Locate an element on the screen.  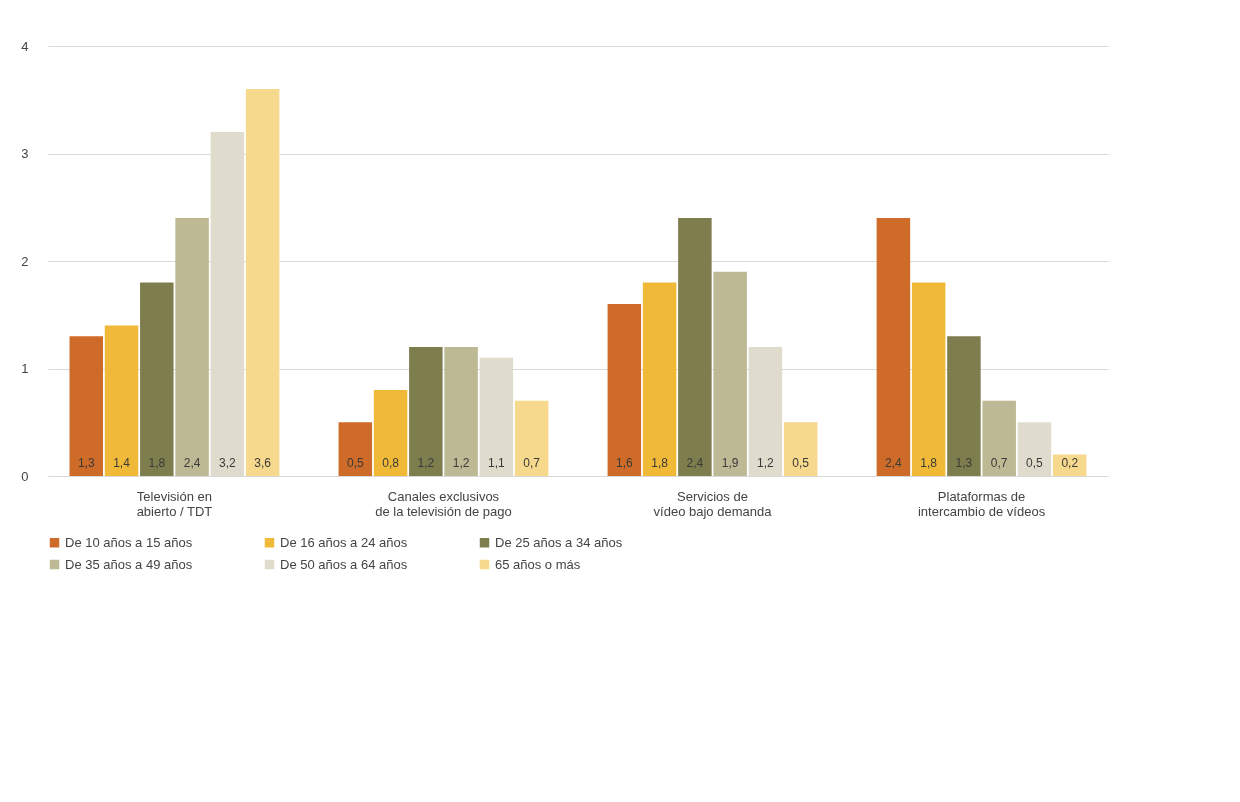
data-label: 0,2 is located at coordinates (1070, 463).